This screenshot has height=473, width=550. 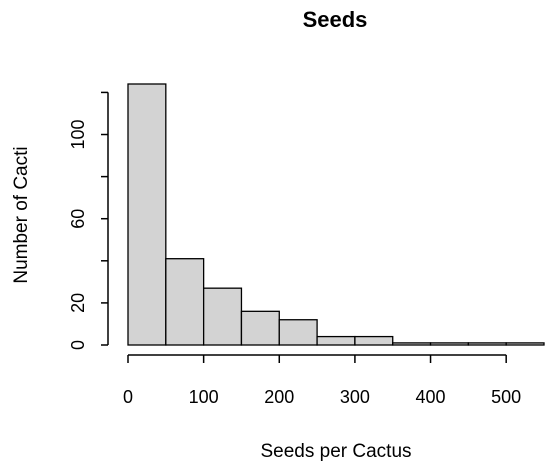 What do you see at coordinates (279, 397) in the screenshot?
I see `x-tick-label: 200` at bounding box center [279, 397].